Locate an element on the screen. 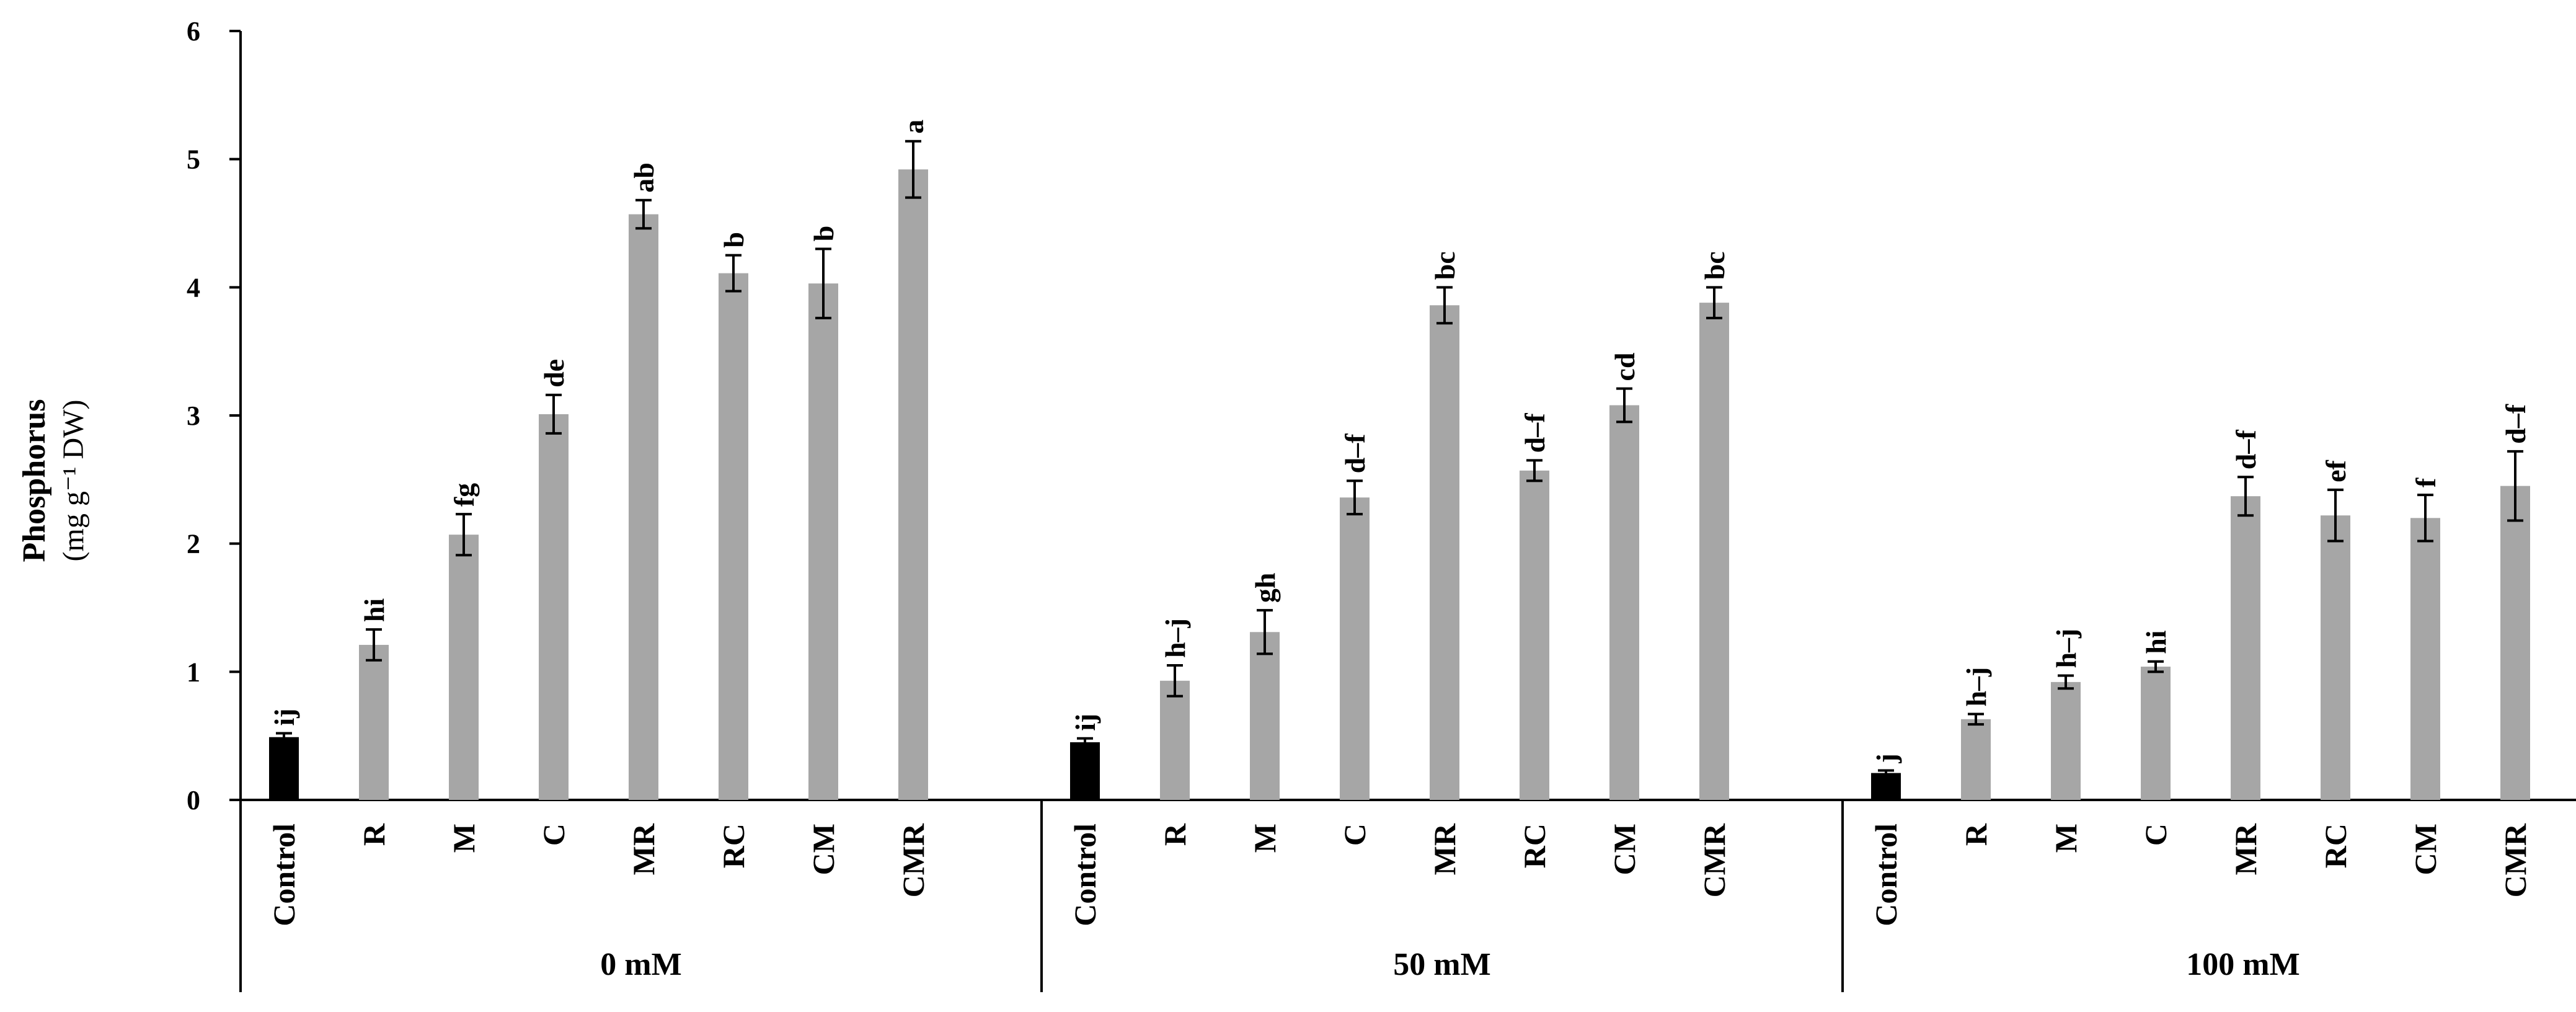 This screenshot has width=2576, height=1012. y-tick-label: 1 is located at coordinates (193, 672).